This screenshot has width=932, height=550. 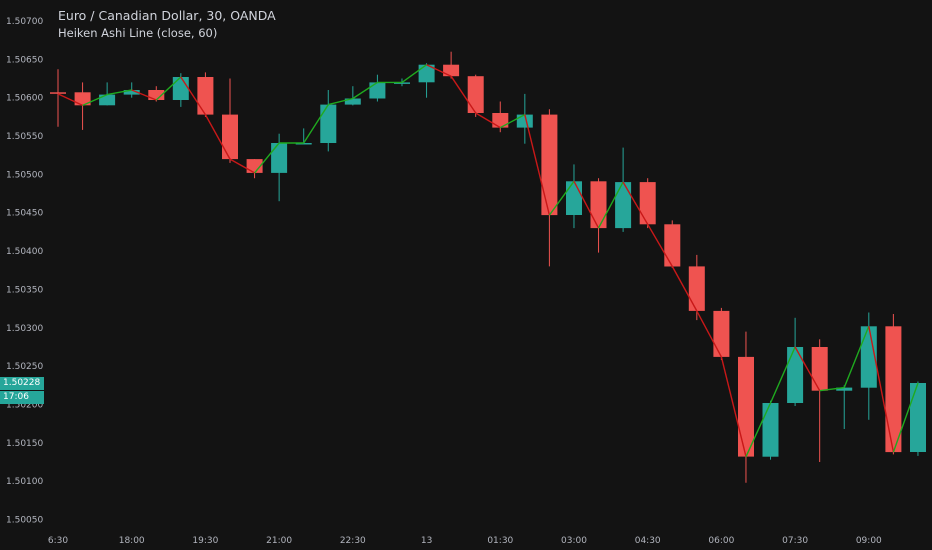 What do you see at coordinates (24, 175) in the screenshot?
I see `y-tick-label: 1.50500` at bounding box center [24, 175].